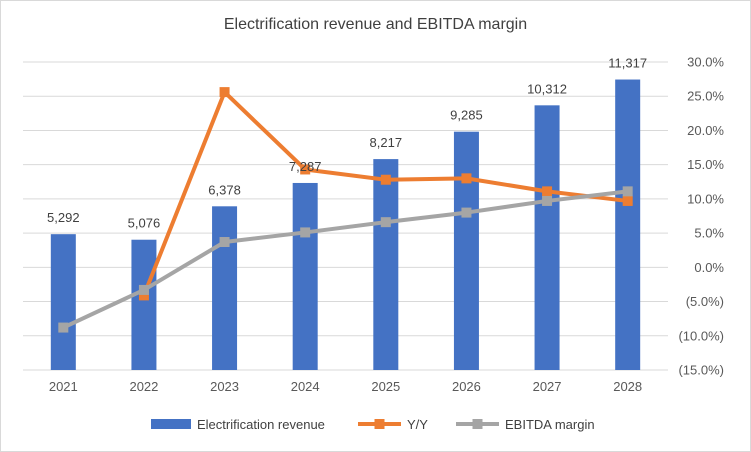  Describe the element at coordinates (224, 386) in the screenshot. I see `x-tick-label: 2023` at that location.